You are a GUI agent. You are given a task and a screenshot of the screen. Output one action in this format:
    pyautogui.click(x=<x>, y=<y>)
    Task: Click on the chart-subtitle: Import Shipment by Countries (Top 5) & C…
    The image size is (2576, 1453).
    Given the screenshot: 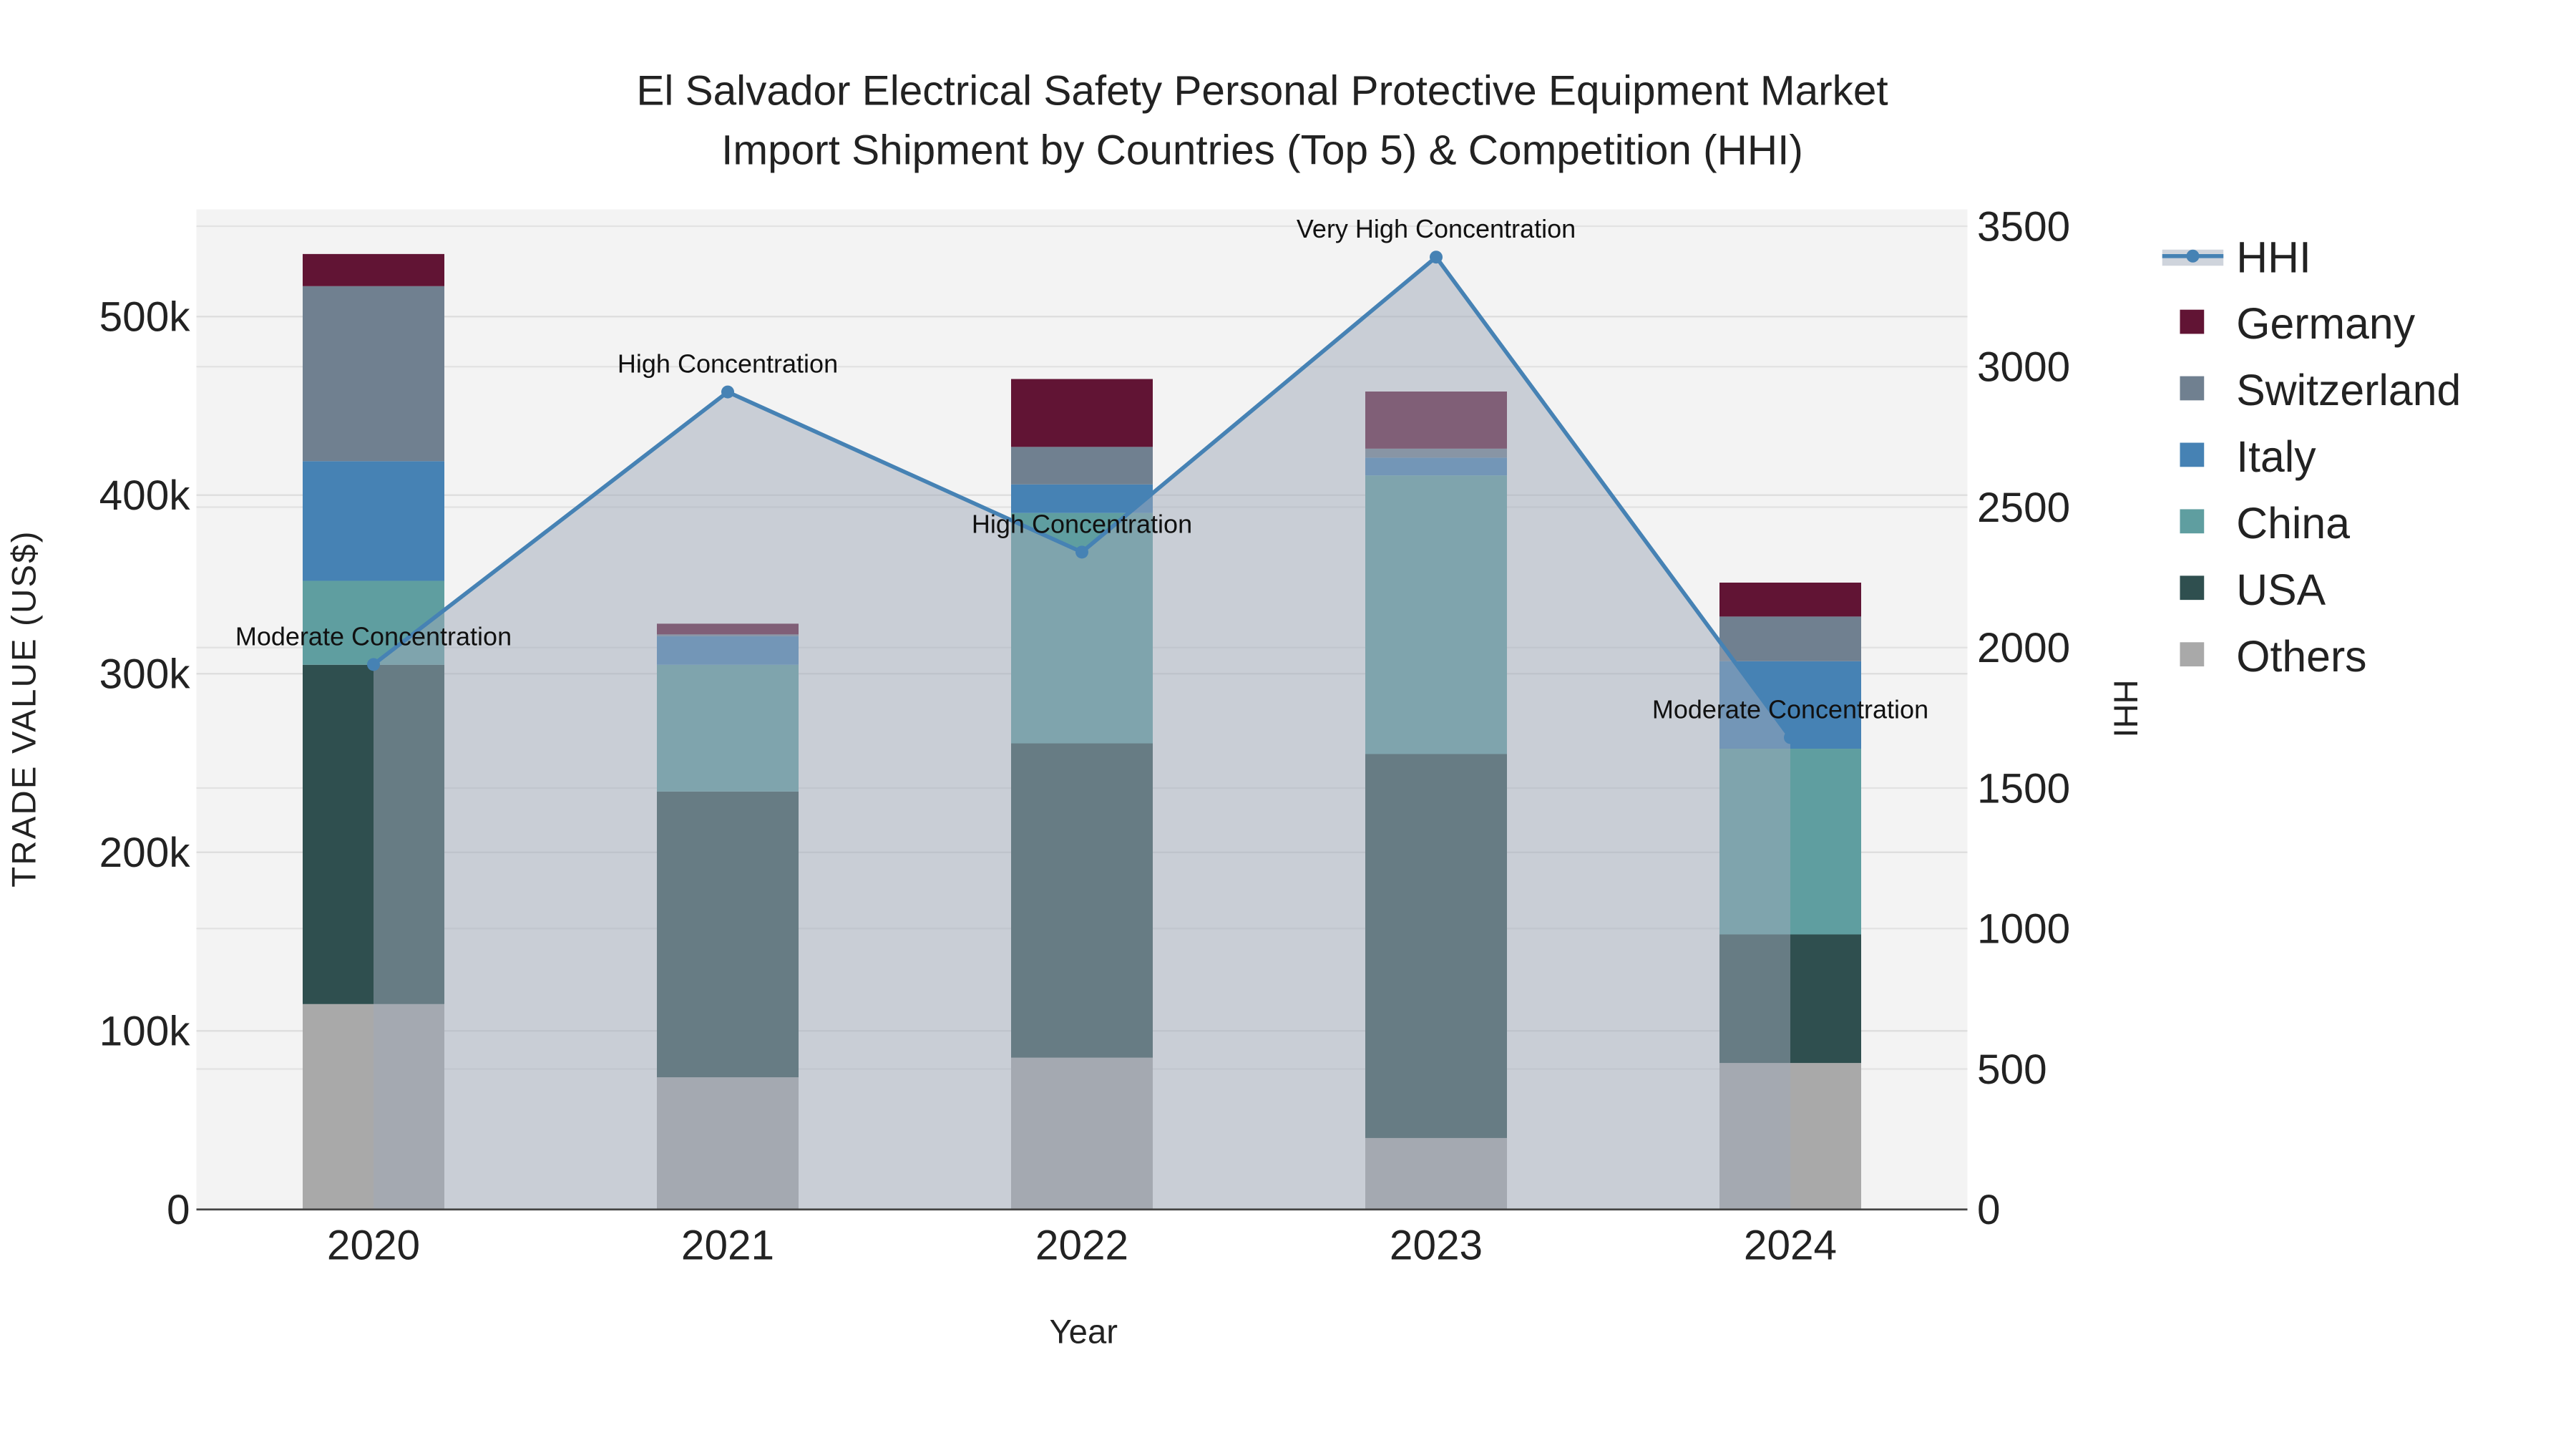 What is the action you would take?
    pyautogui.click(x=1262, y=150)
    